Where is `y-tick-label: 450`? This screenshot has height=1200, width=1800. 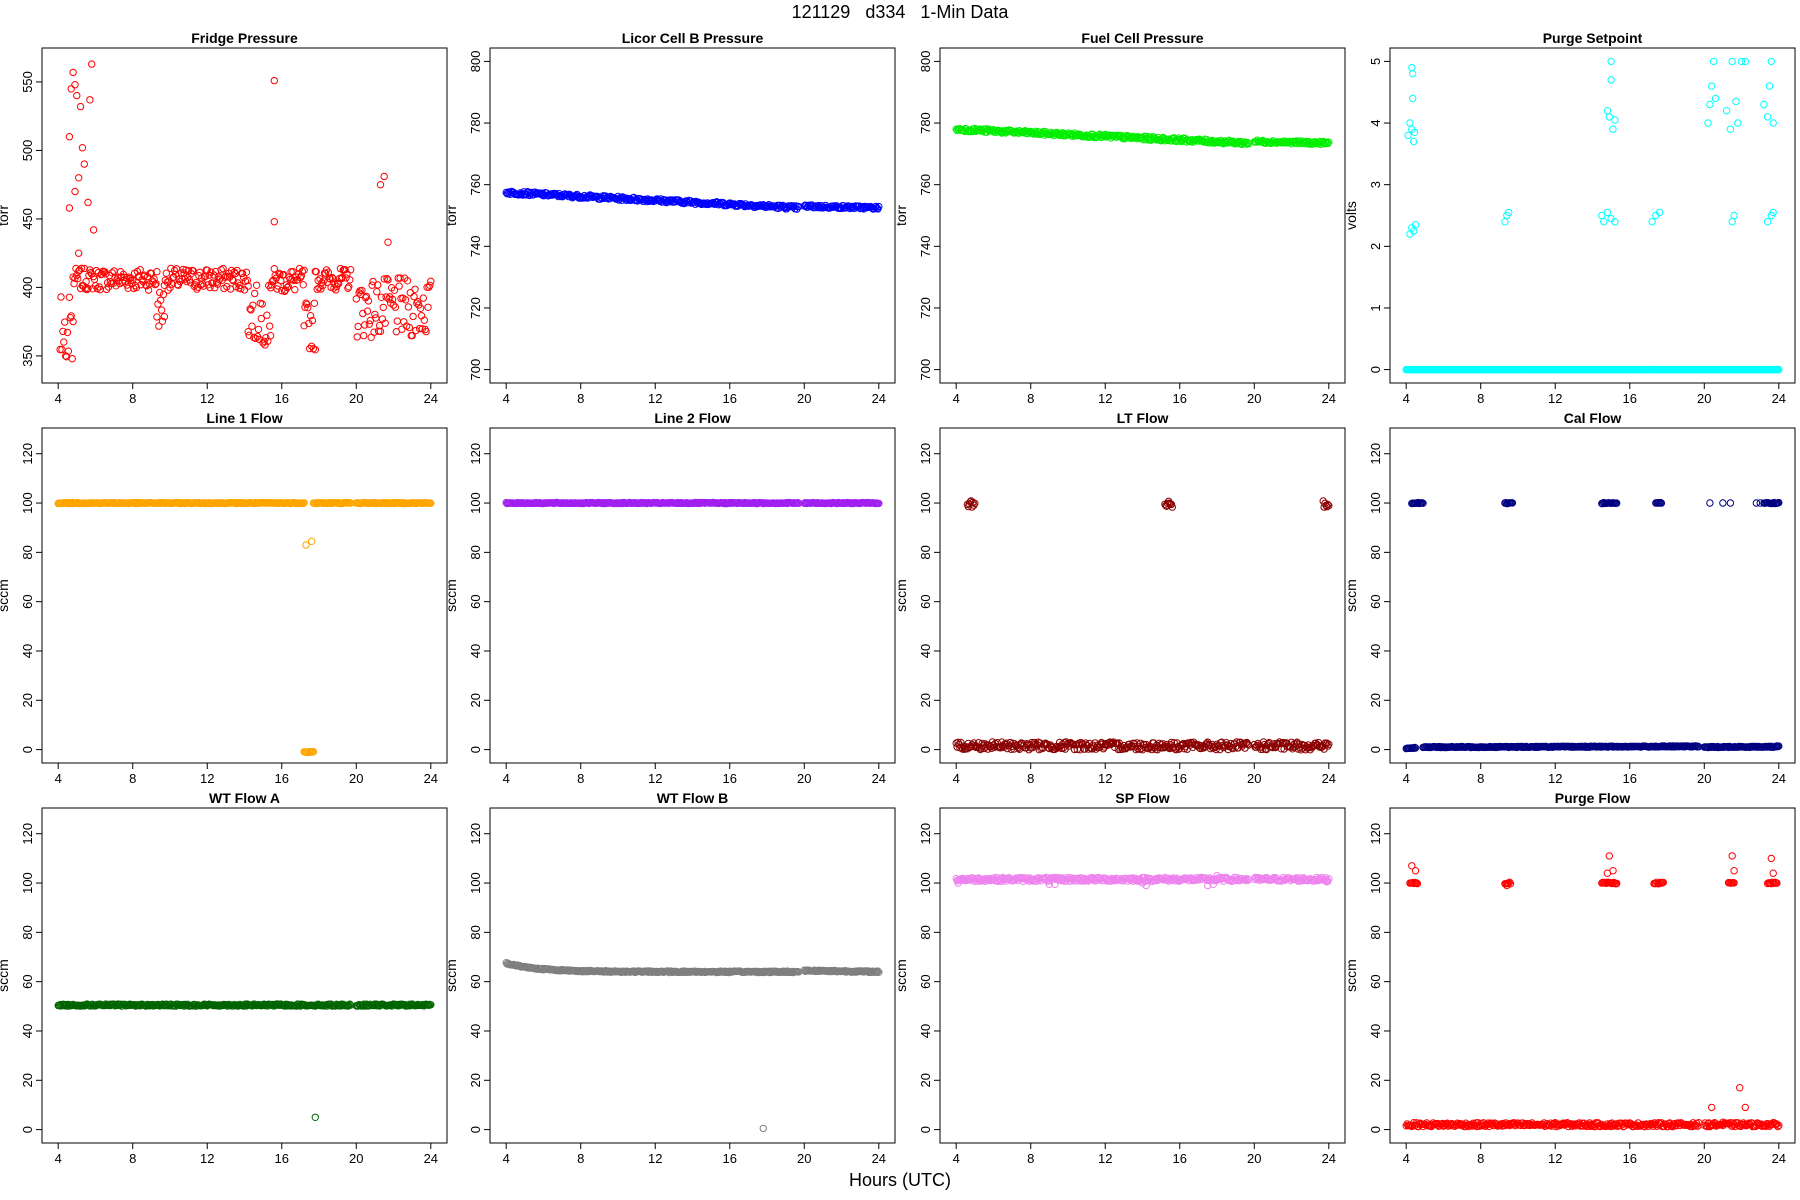
y-tick-label: 450 is located at coordinates (27, 219).